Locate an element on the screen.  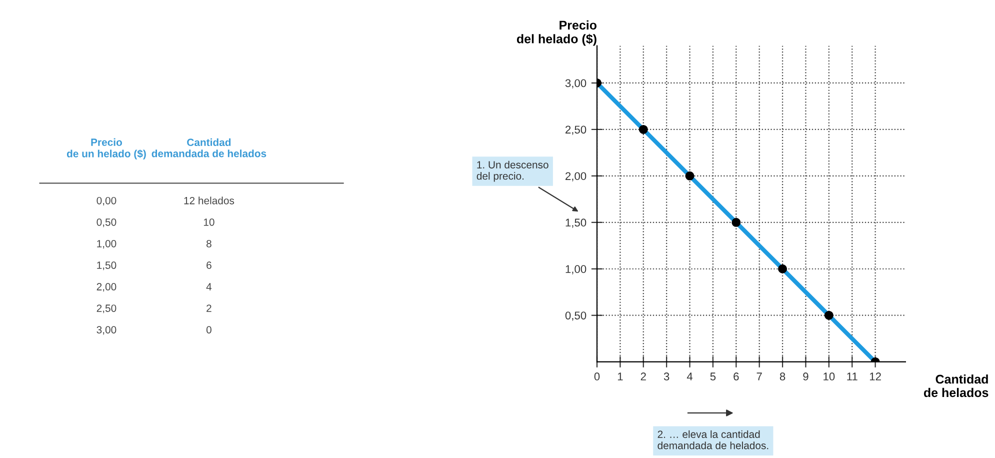
x-tick-label: 7 is located at coordinates (759, 376).